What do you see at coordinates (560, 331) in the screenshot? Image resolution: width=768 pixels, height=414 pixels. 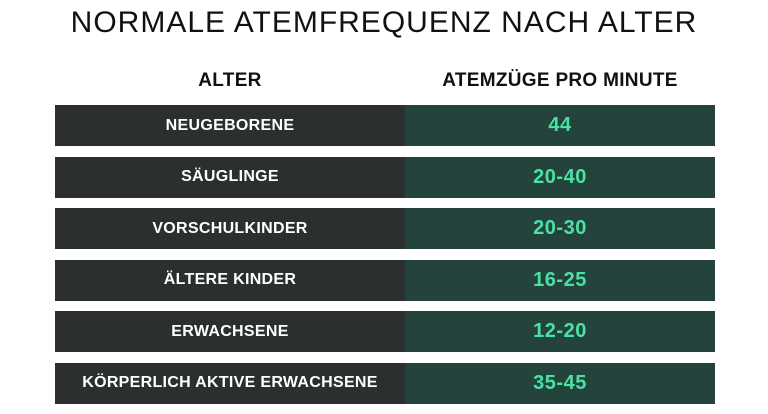 I see `breaths-per-minute-cell: 12-20` at bounding box center [560, 331].